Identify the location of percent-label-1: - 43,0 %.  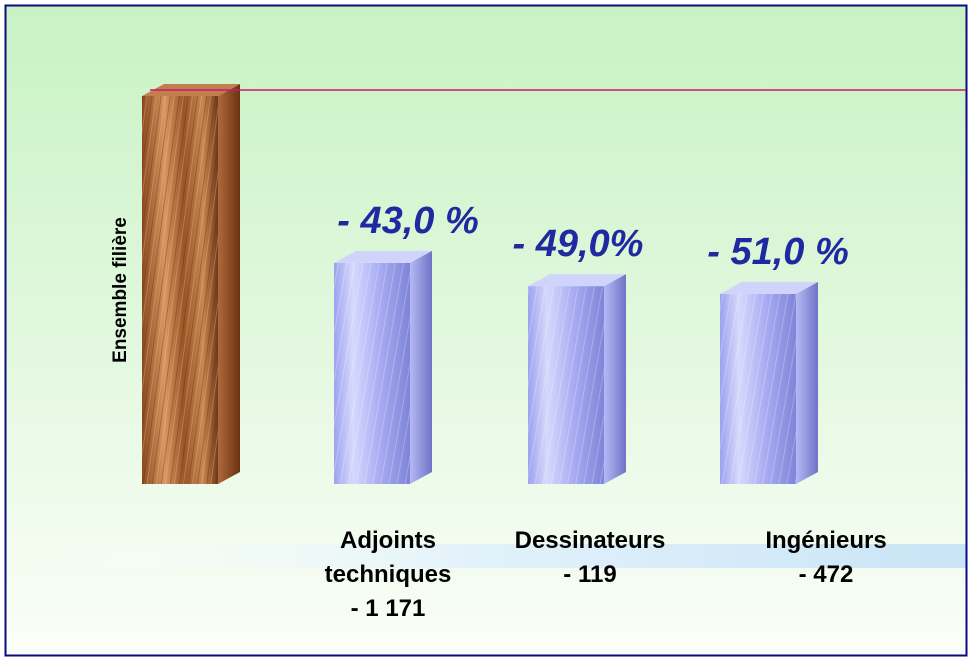
(408, 221).